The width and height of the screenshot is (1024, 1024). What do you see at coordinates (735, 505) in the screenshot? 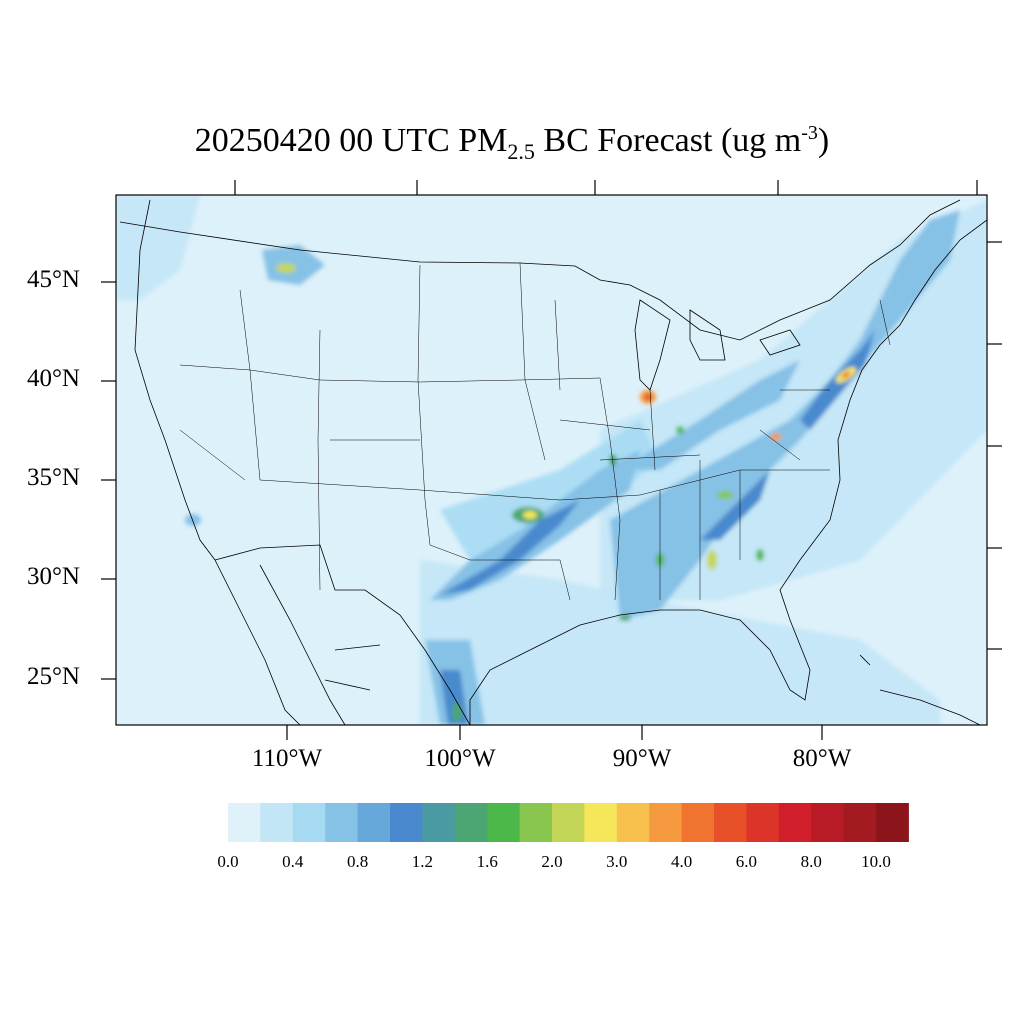
I see `core-appalachian` at bounding box center [735, 505].